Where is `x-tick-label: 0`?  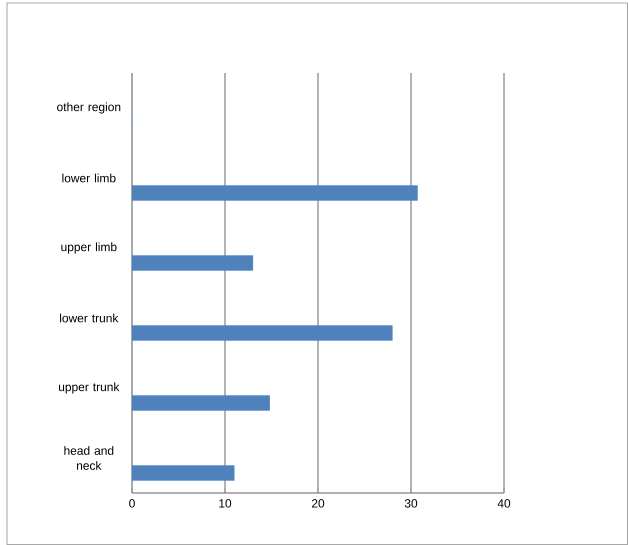 x-tick-label: 0 is located at coordinates (132, 503).